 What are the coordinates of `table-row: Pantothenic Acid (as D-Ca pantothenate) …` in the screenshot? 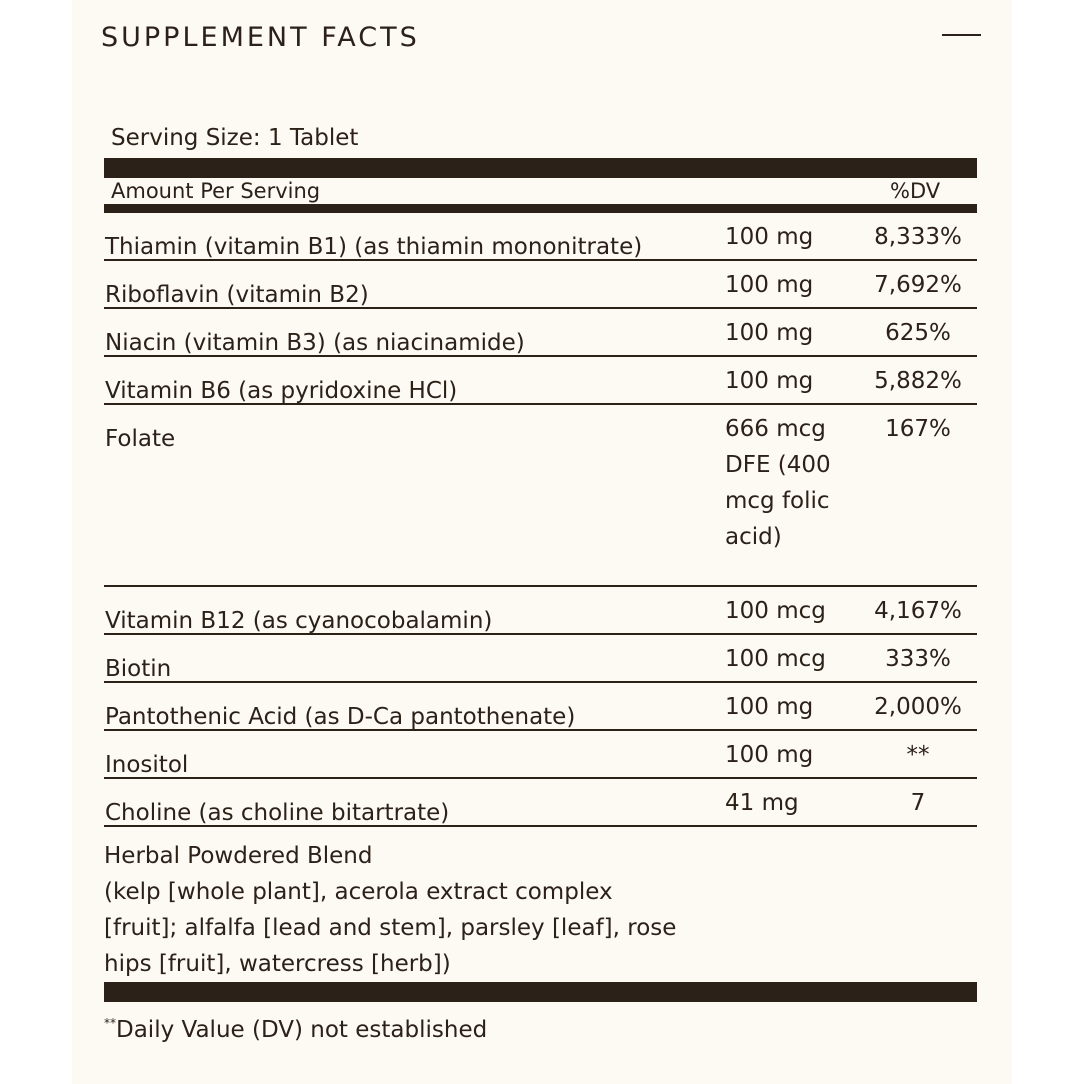 It's located at (540, 707).